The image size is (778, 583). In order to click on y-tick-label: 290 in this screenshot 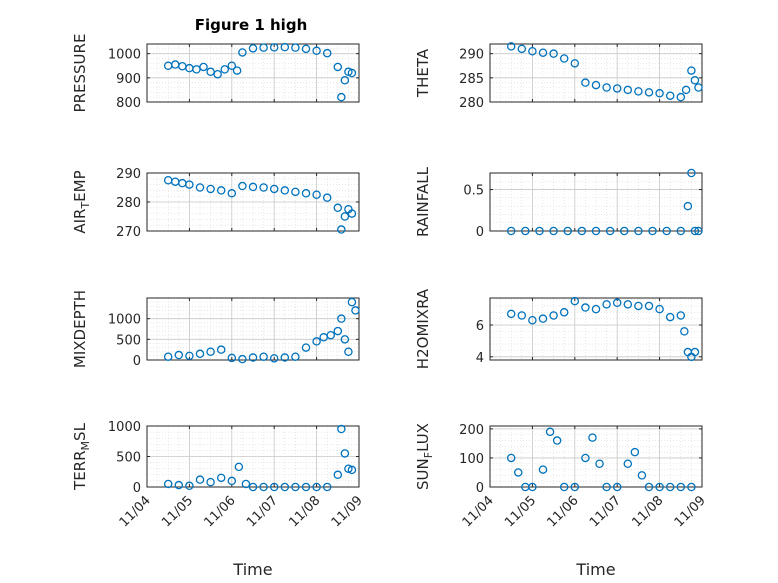, I will do `click(471, 55)`.